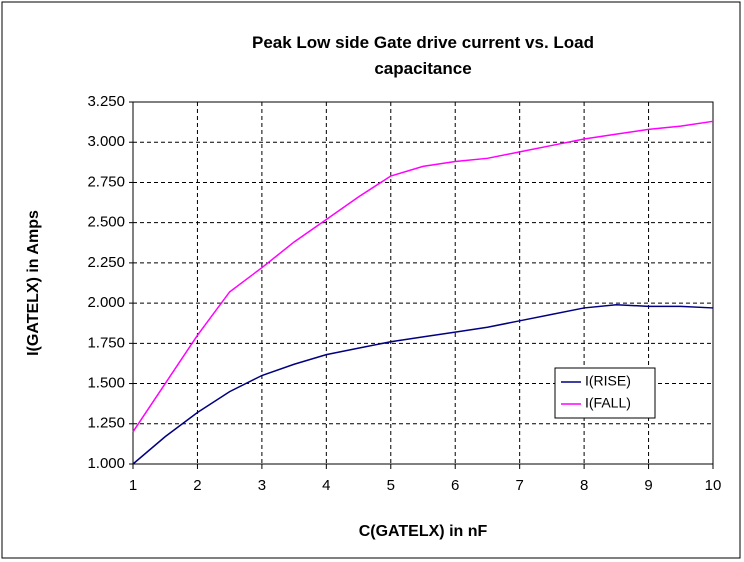 Image resolution: width=744 pixels, height=562 pixels. Describe the element at coordinates (106, 423) in the screenshot. I see `y-tick-label: 1.250` at that location.